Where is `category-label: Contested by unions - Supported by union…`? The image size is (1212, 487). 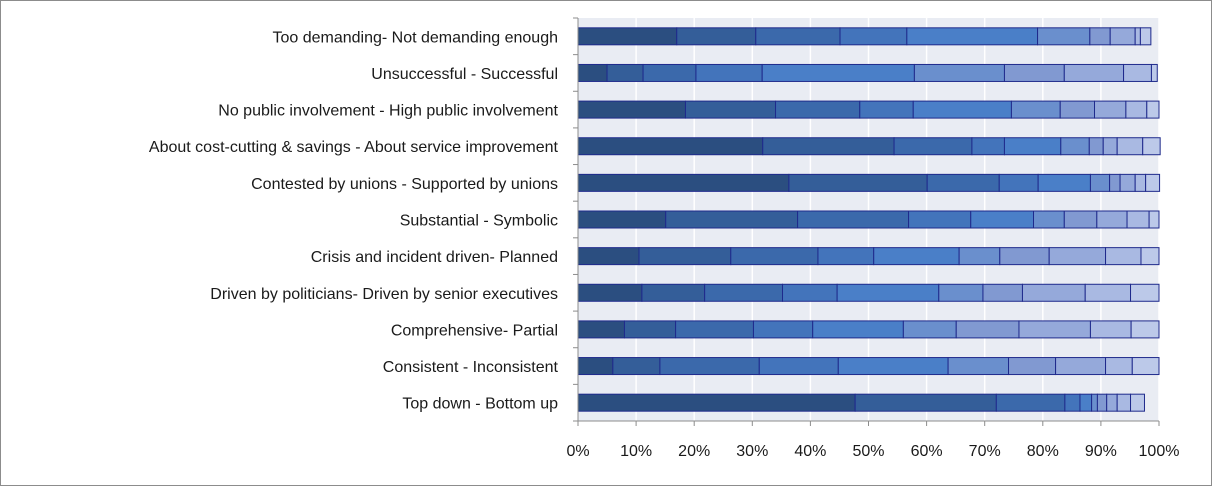 category-label: Contested by unions - Supported by union… is located at coordinates (404, 184).